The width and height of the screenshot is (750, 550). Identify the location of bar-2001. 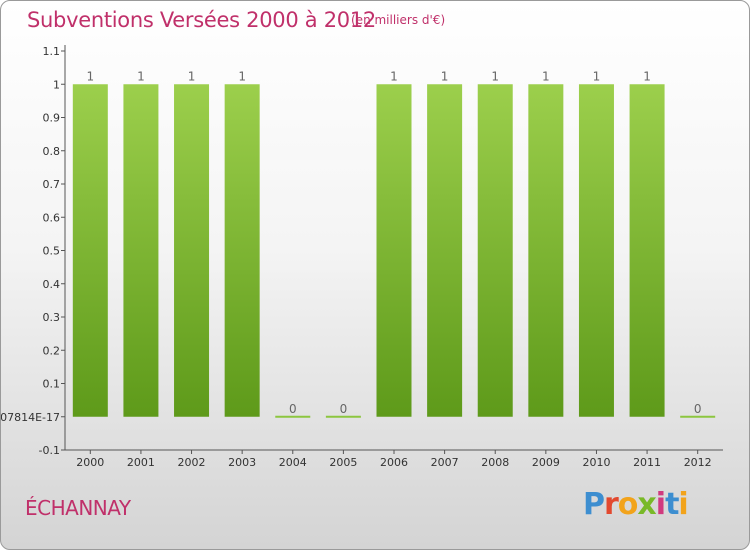
(141, 250).